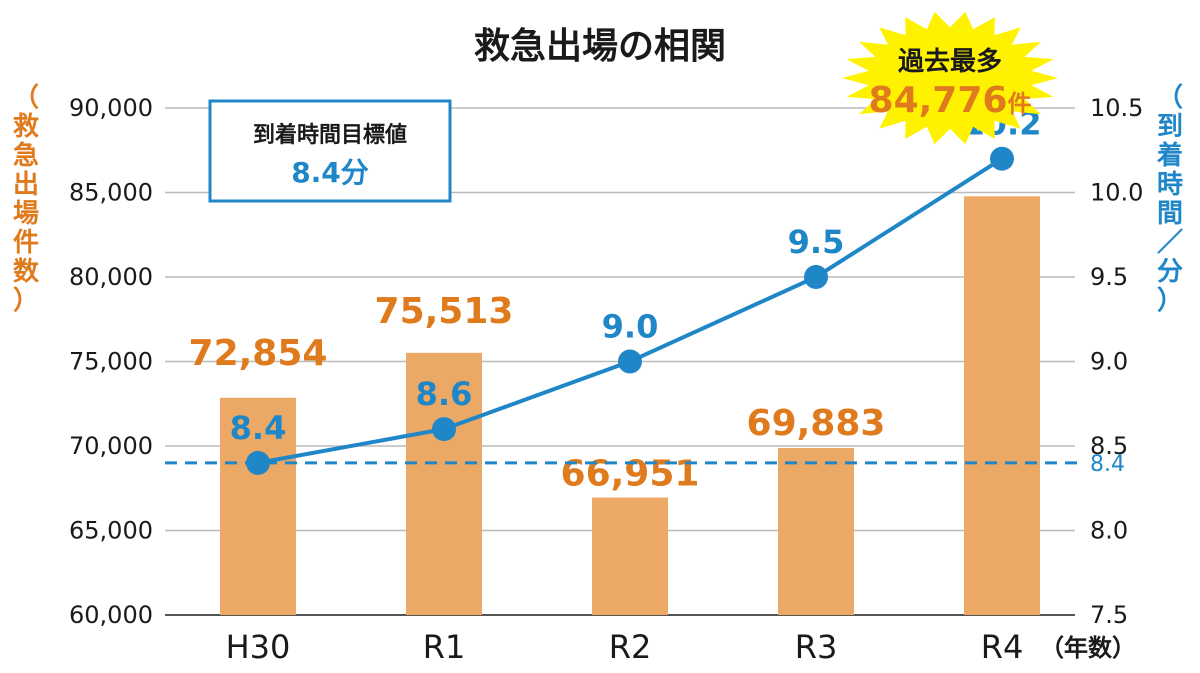 This screenshot has width=1200, height=673. What do you see at coordinates (26, 243) in the screenshot?
I see `y-left-title-char: 件` at bounding box center [26, 243].